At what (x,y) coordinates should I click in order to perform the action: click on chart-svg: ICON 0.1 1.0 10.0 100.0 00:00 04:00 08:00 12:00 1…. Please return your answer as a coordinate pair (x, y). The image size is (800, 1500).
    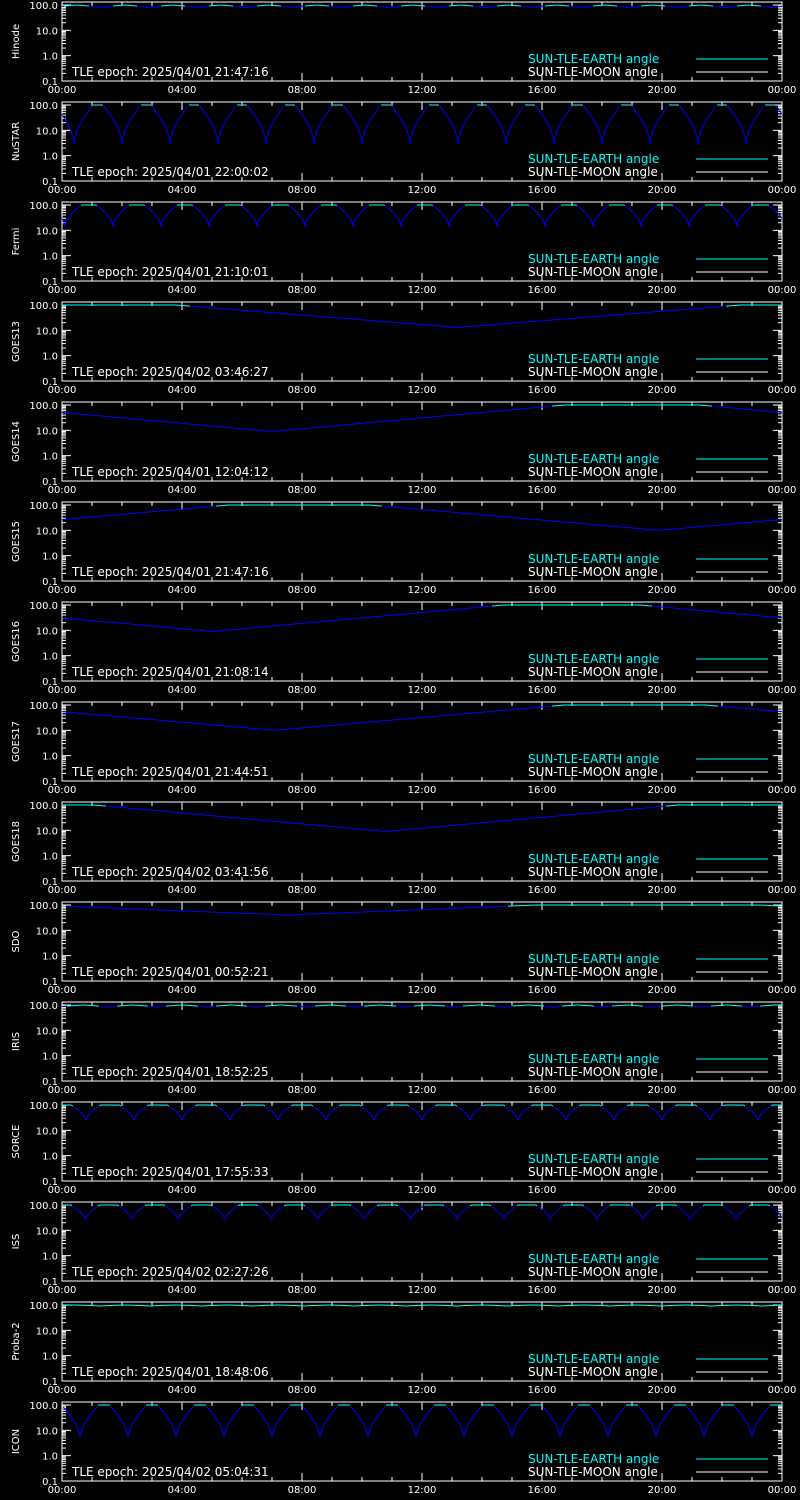
    Looking at the image, I should click on (404, 1448).